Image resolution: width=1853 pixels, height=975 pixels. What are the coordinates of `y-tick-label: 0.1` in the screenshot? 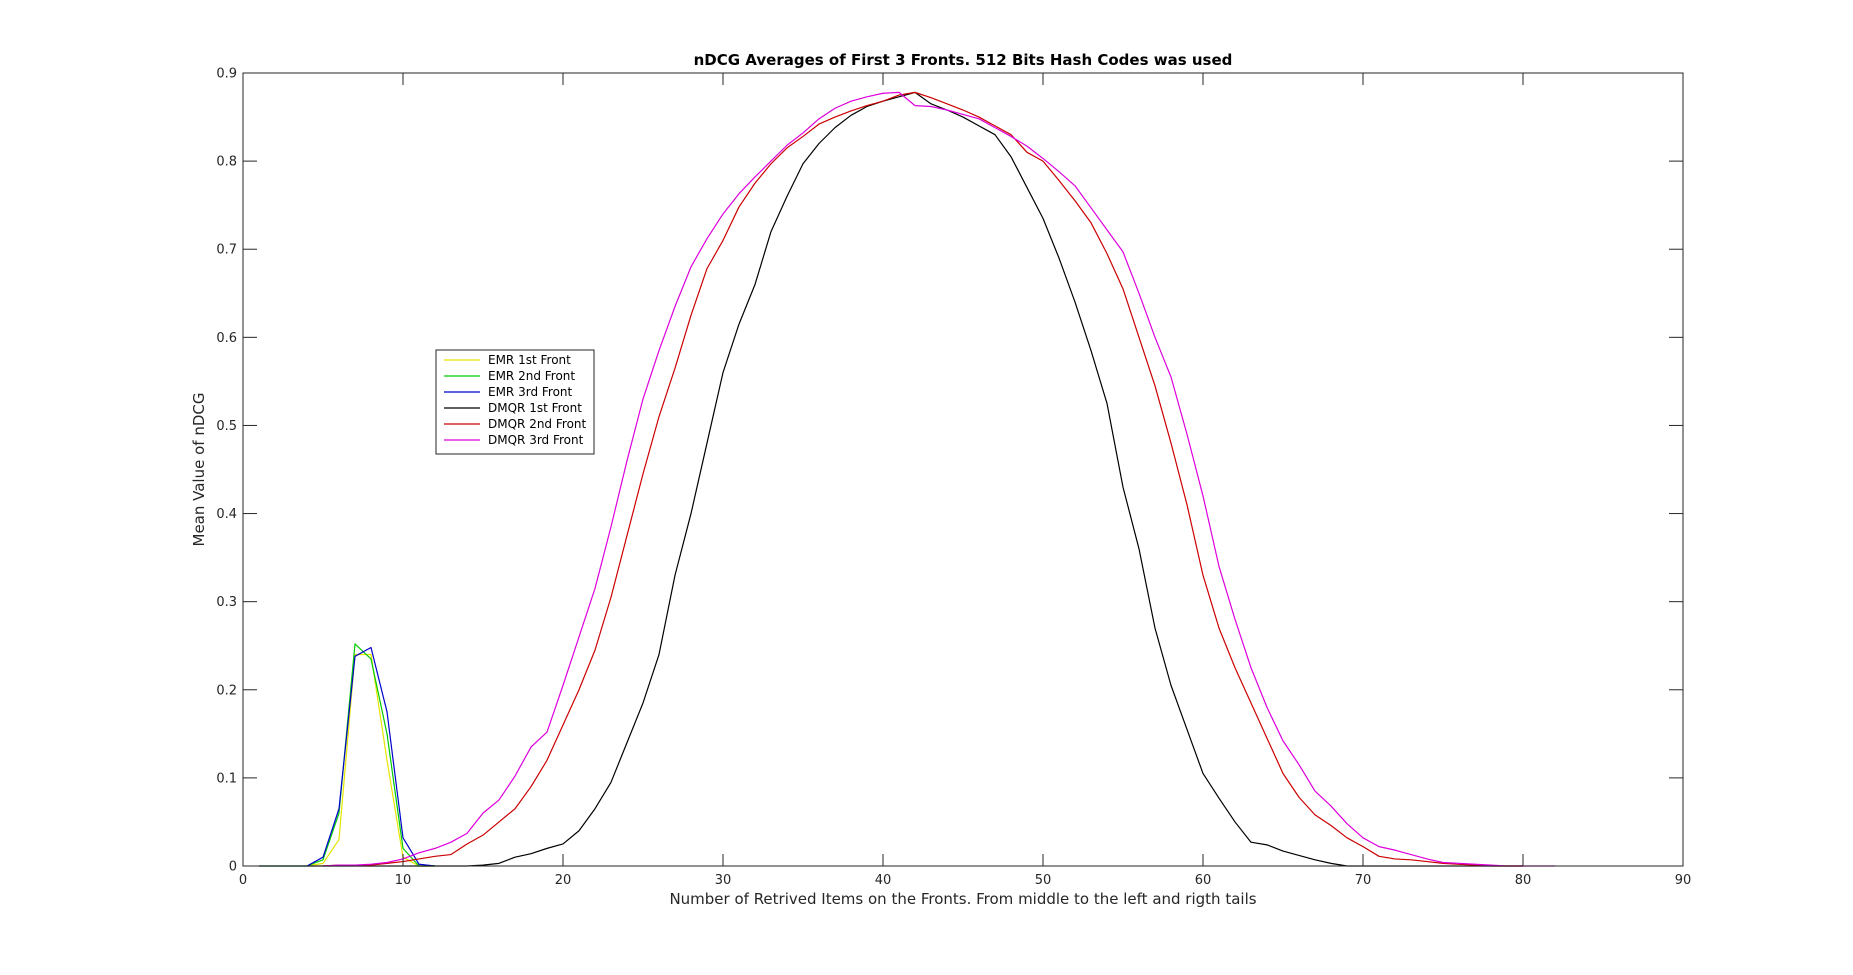 It's located at (226, 778).